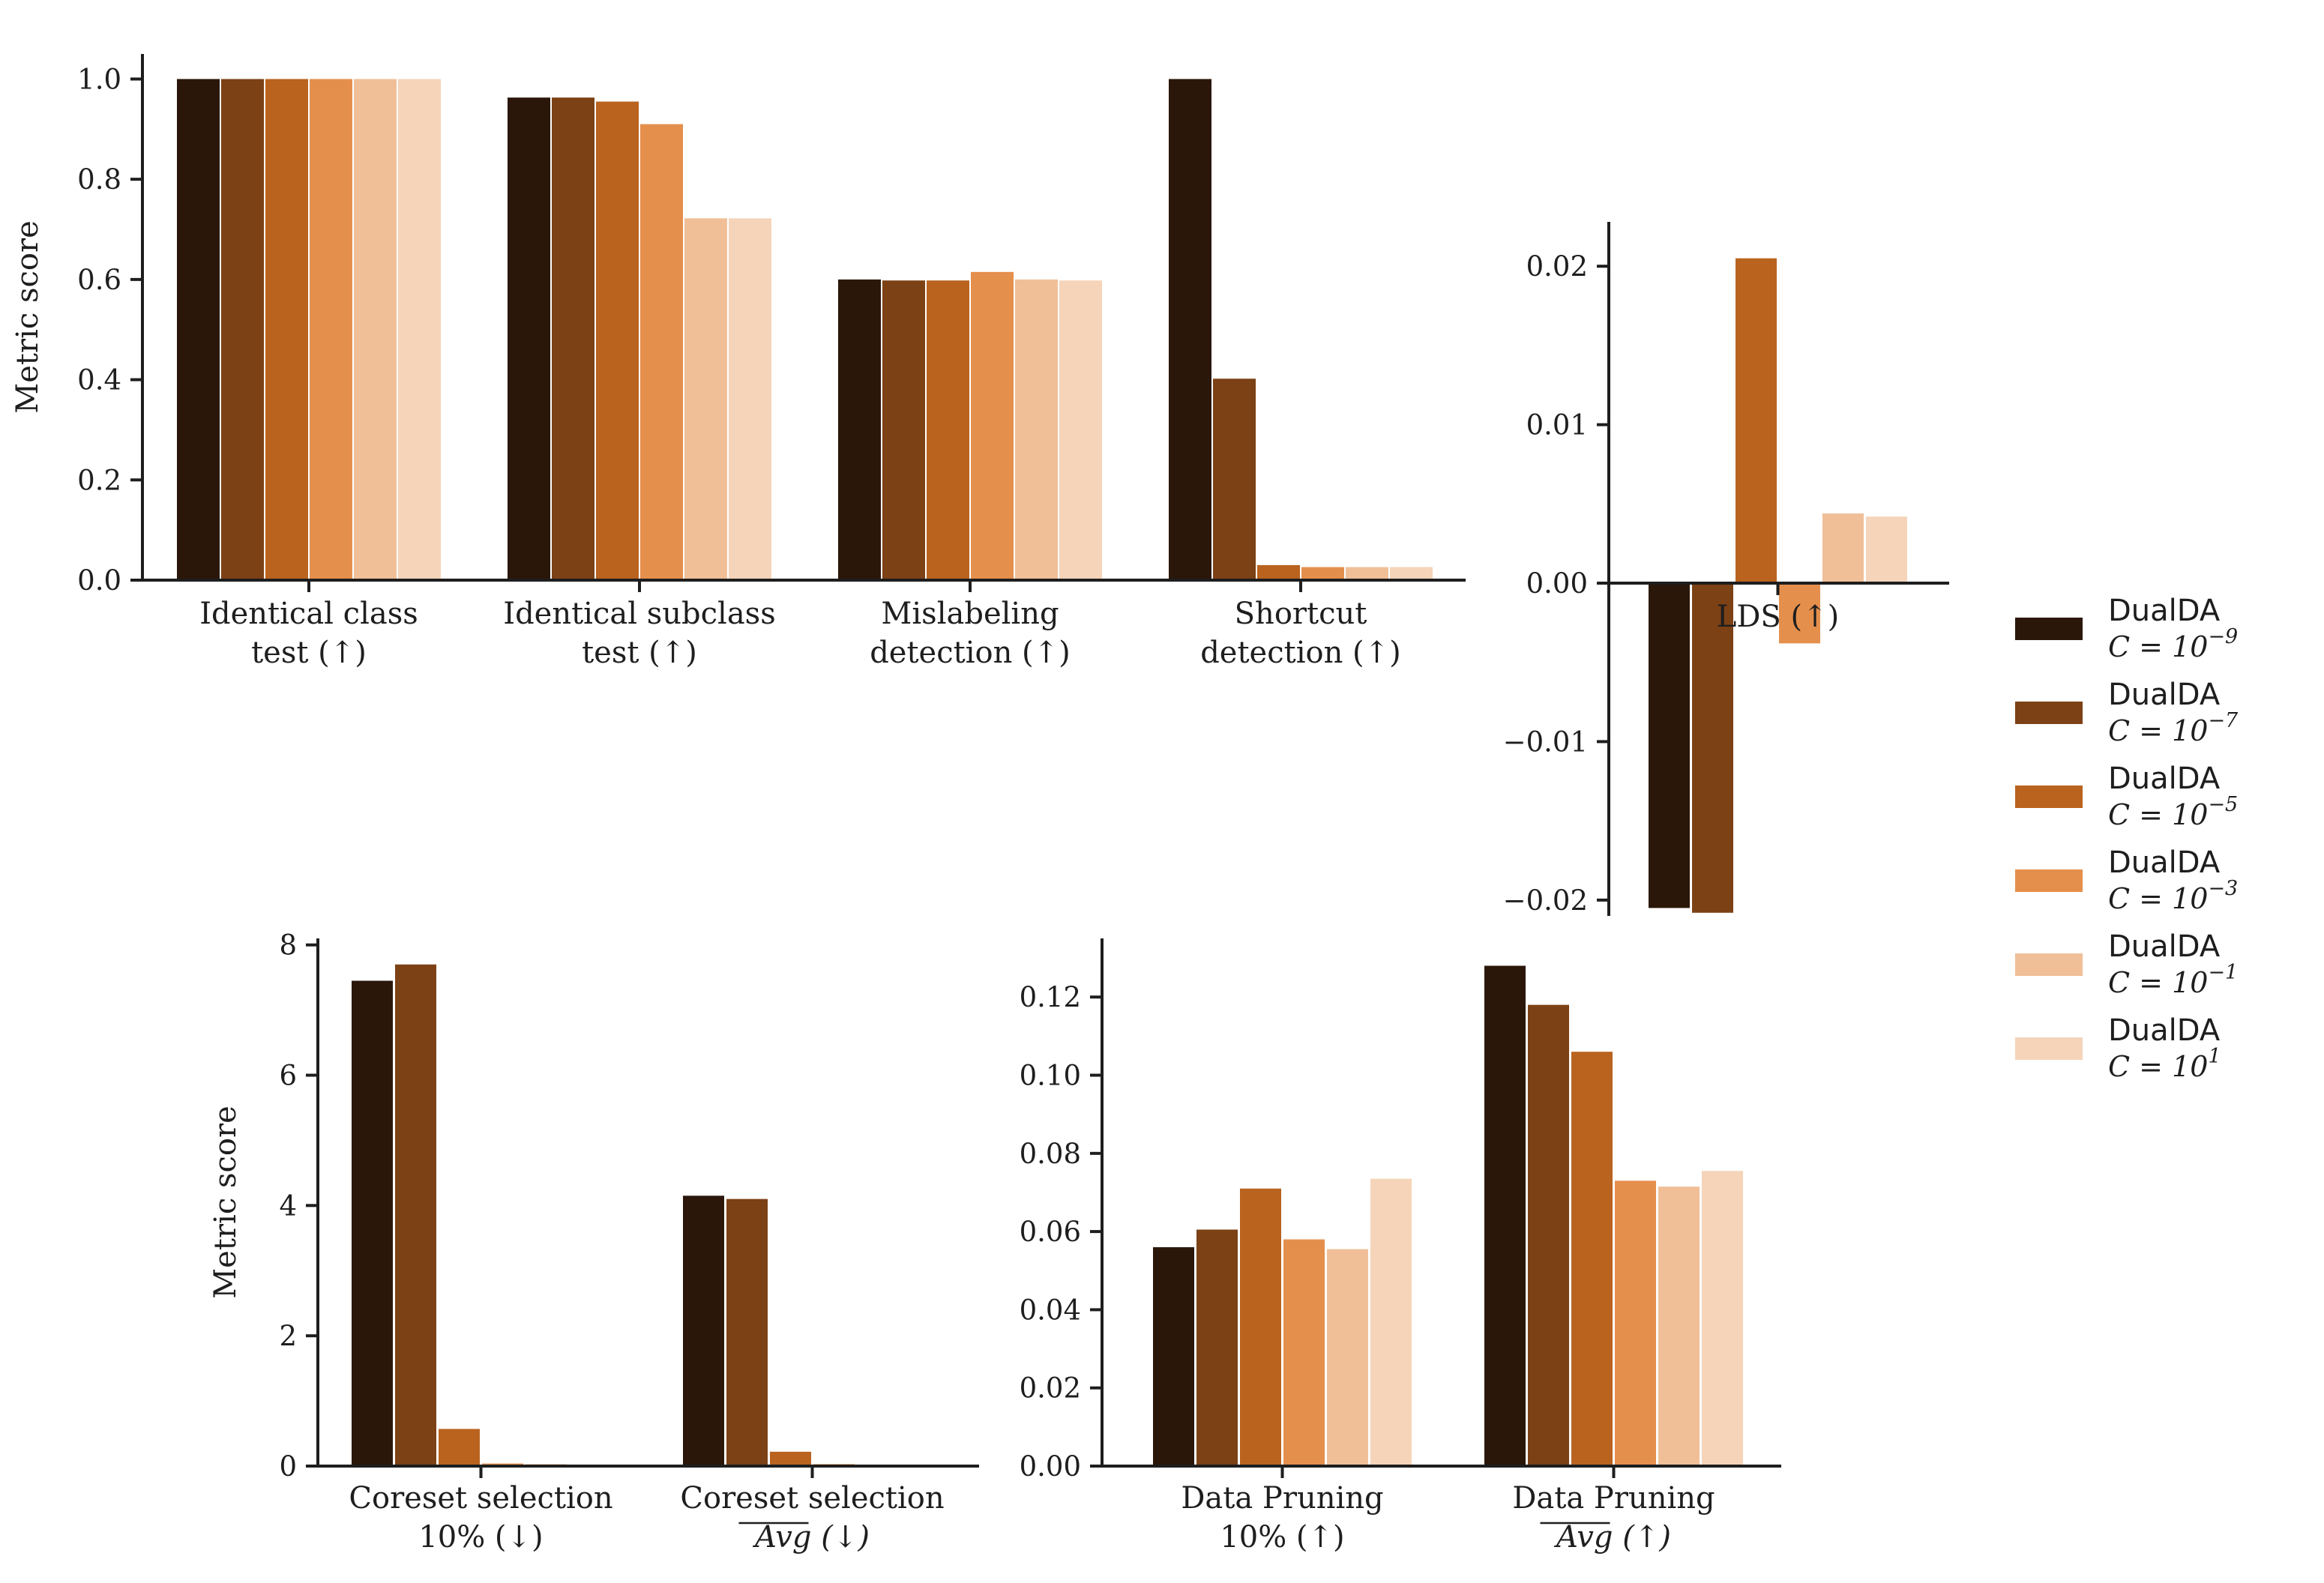 The width and height of the screenshot is (2324, 1583). Describe the element at coordinates (288, 1466) in the screenshot. I see `y-tick-label-panel-coreset-0: 0` at that location.